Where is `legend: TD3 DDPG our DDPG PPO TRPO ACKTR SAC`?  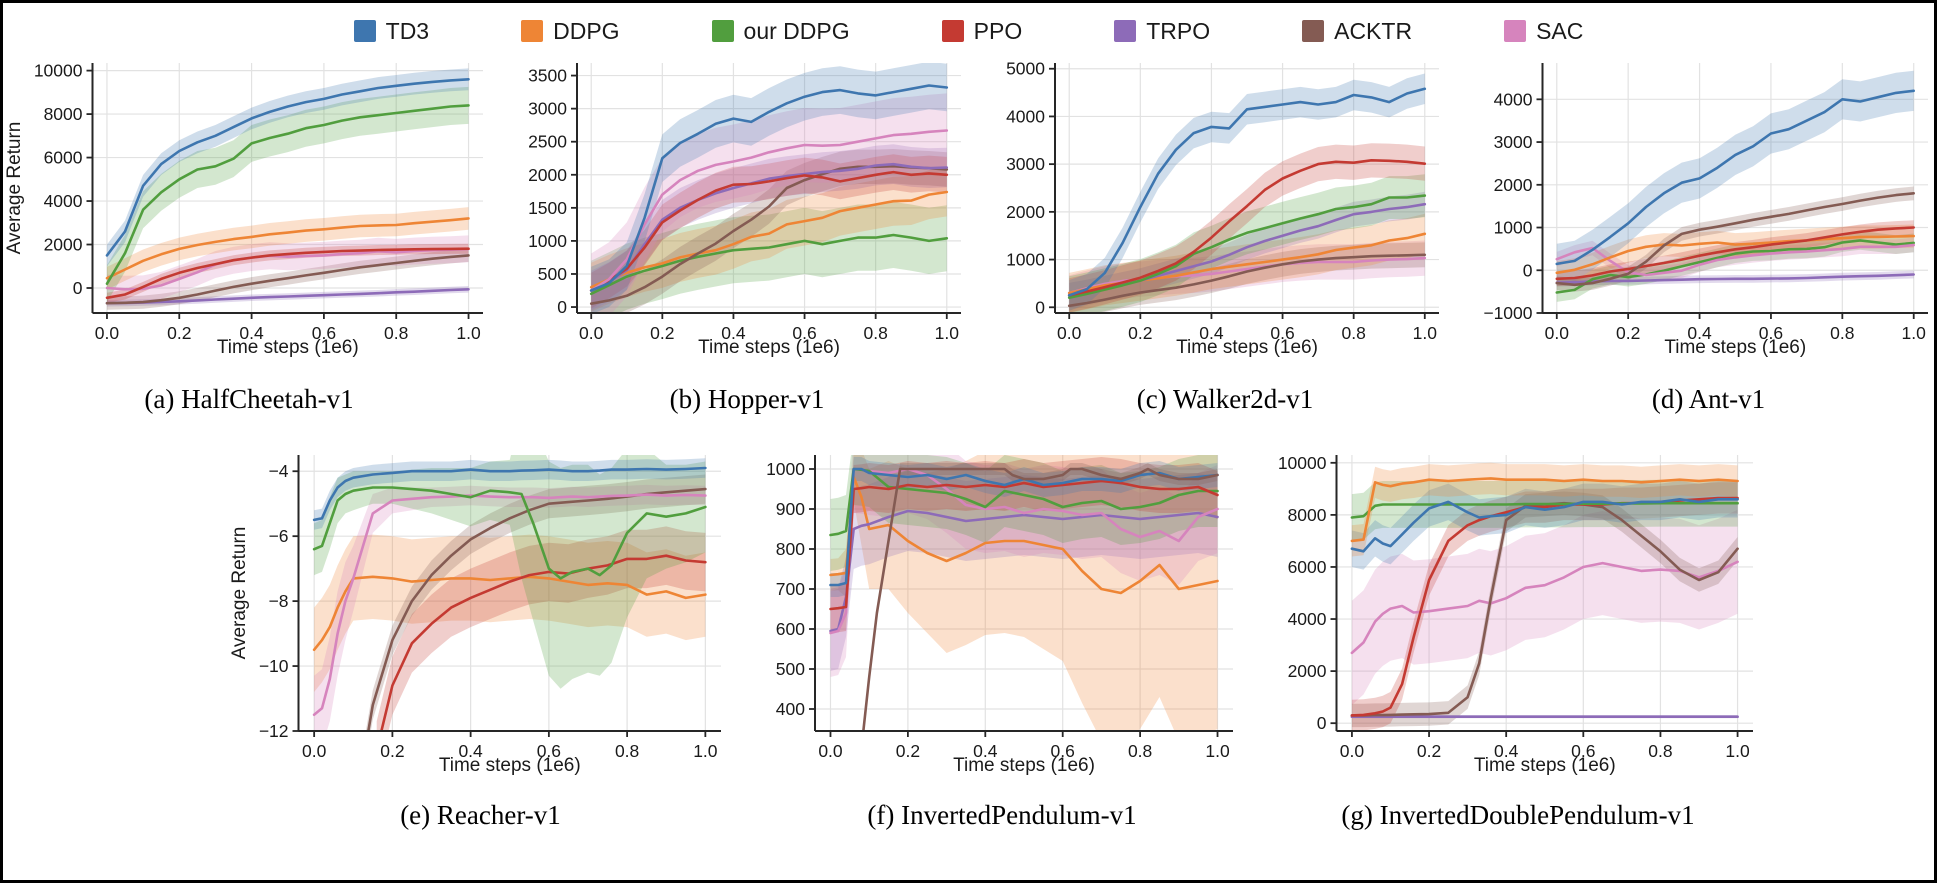 legend: TD3 DDPG our DDPG PPO TRPO ACKTR SAC is located at coordinates (968, 31).